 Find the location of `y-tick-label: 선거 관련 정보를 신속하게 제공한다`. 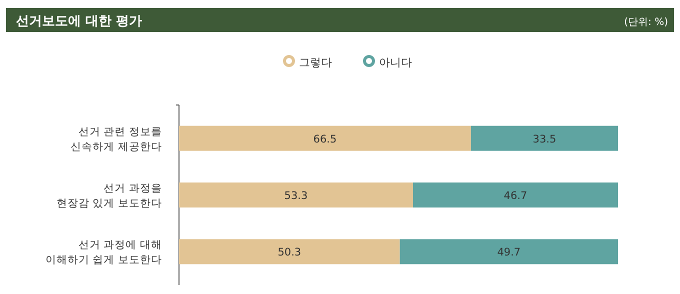

y-tick-label: 선거 관련 정보를 신속하게 제공한다 is located at coordinates (116, 139).